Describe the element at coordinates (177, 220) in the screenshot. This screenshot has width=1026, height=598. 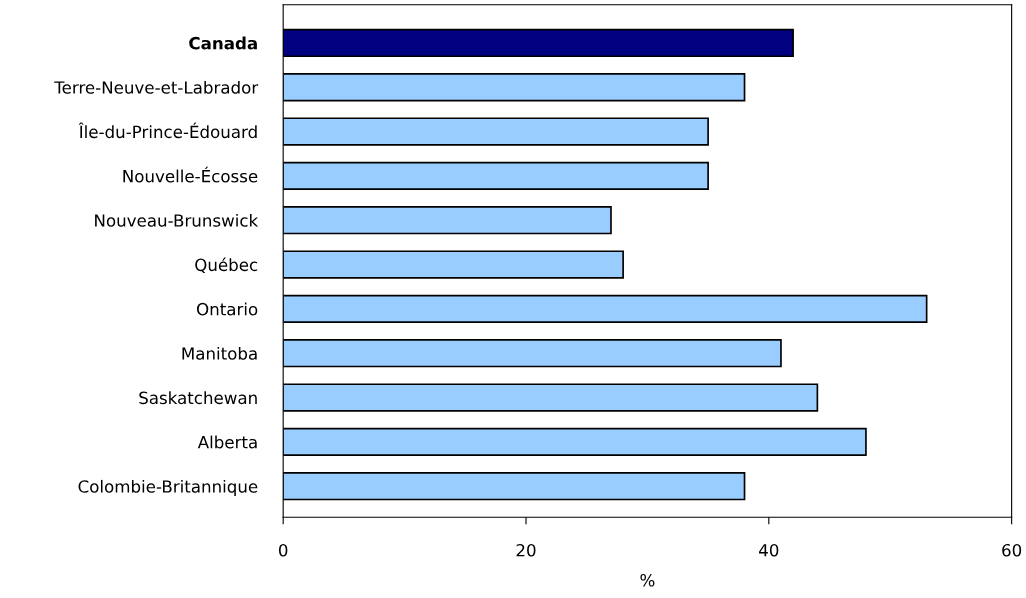
I see `y-tick-label: Nouveau-Brunswick` at that location.